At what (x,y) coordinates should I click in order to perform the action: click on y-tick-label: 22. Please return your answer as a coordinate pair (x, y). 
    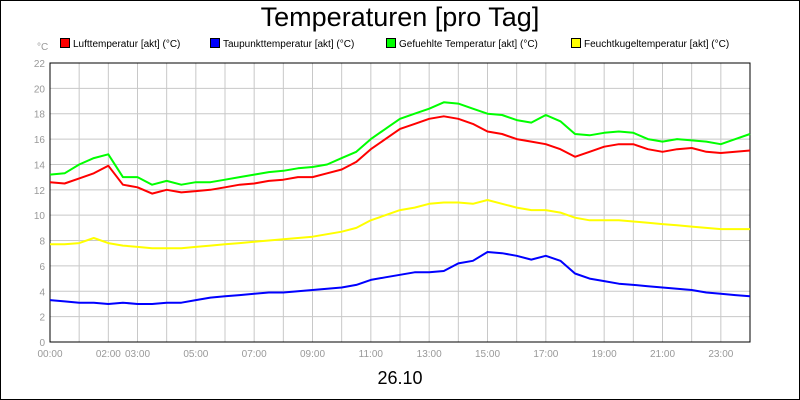
    Looking at the image, I should click on (40, 64).